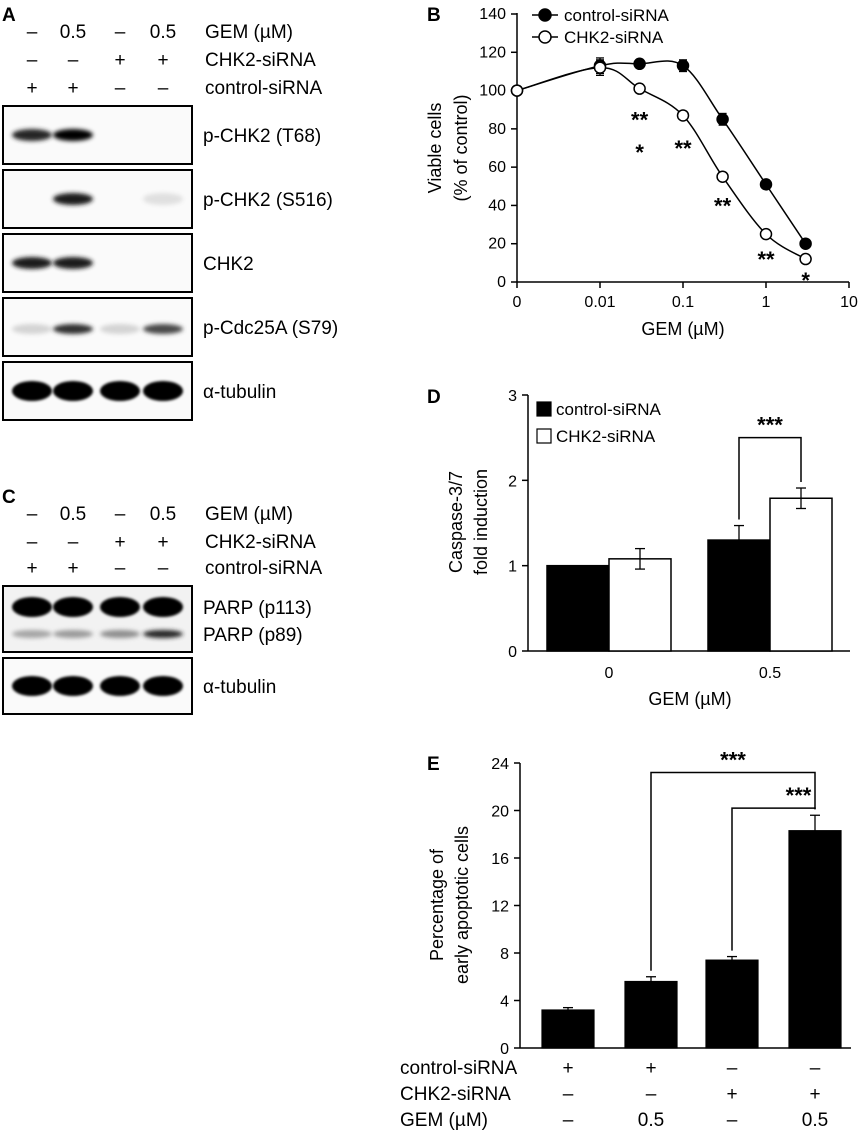 Image resolution: width=864 pixels, height=1139 pixels. What do you see at coordinates (606, 436) in the screenshot?
I see `chart-d-legend-1: CHK2-siRNA` at bounding box center [606, 436].